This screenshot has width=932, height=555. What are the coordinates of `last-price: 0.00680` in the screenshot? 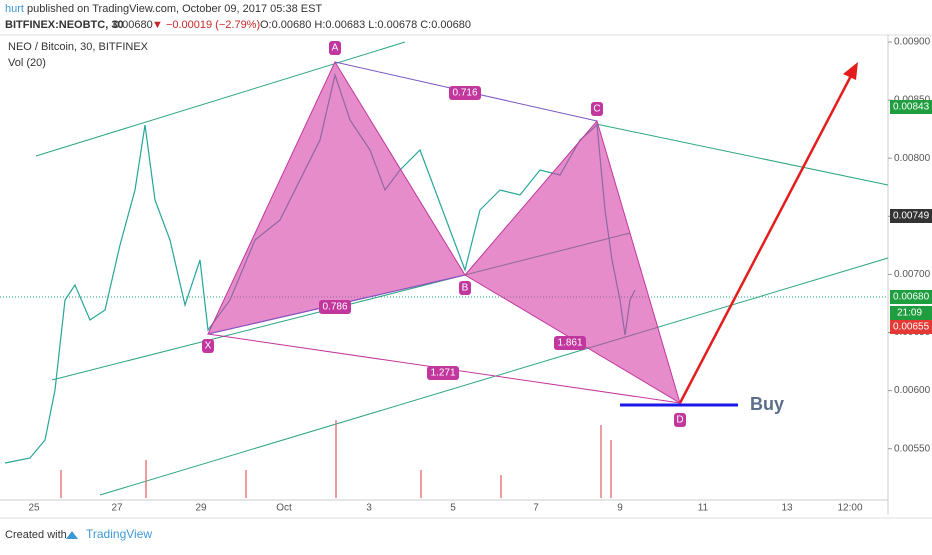 It's located at (133, 25).